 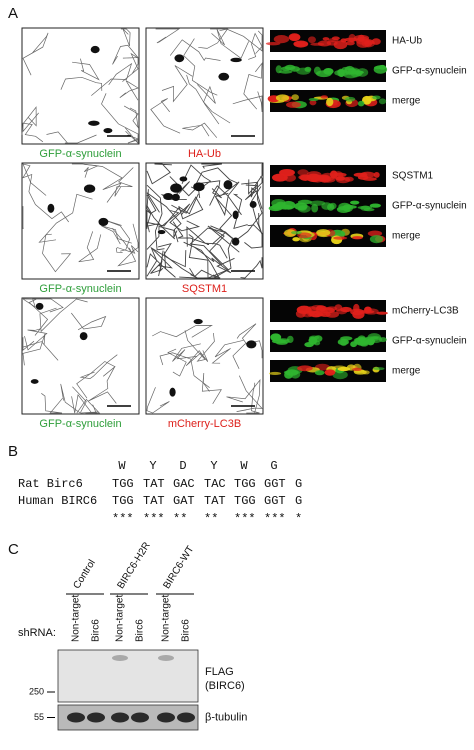 What do you see at coordinates (122, 466) in the screenshot?
I see `amino-acid: W` at bounding box center [122, 466].